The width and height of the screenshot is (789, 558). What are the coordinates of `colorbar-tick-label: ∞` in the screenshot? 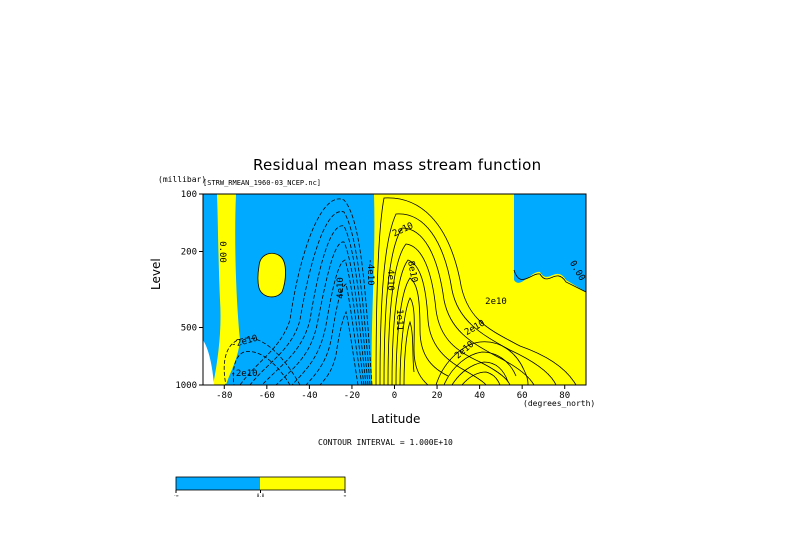 It's located at (345, 495).